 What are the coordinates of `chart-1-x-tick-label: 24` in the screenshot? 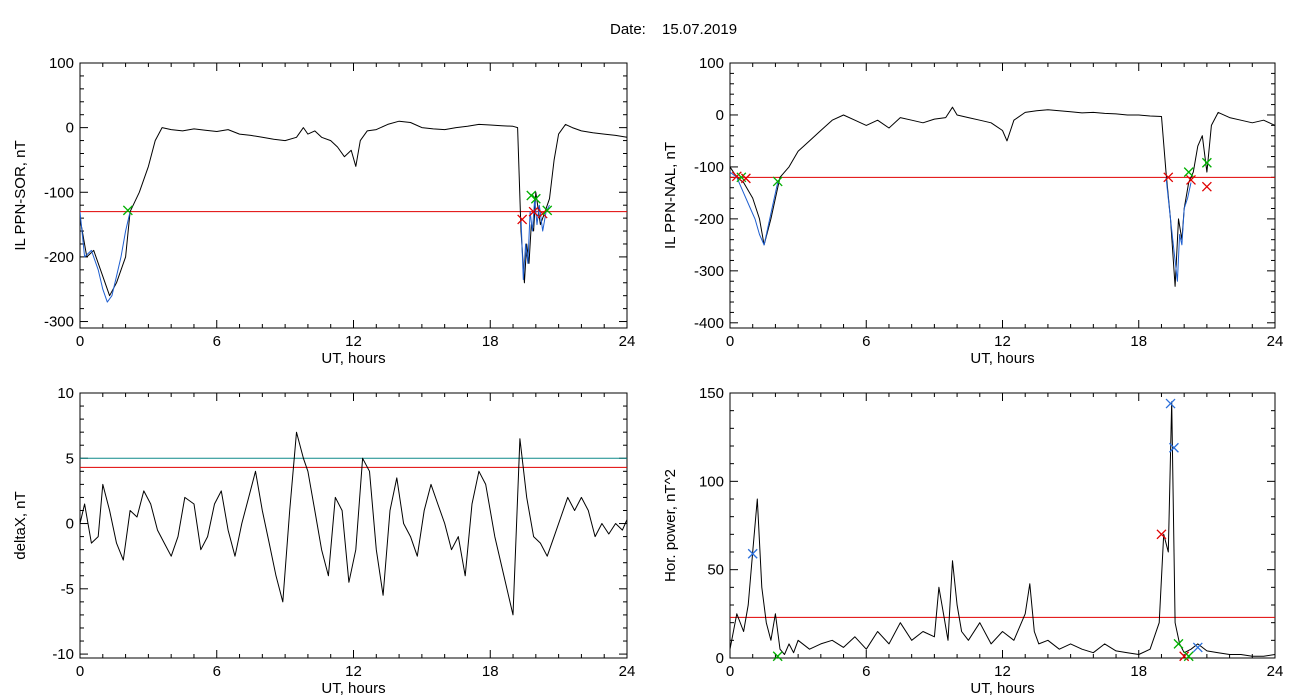 It's located at (1275, 341).